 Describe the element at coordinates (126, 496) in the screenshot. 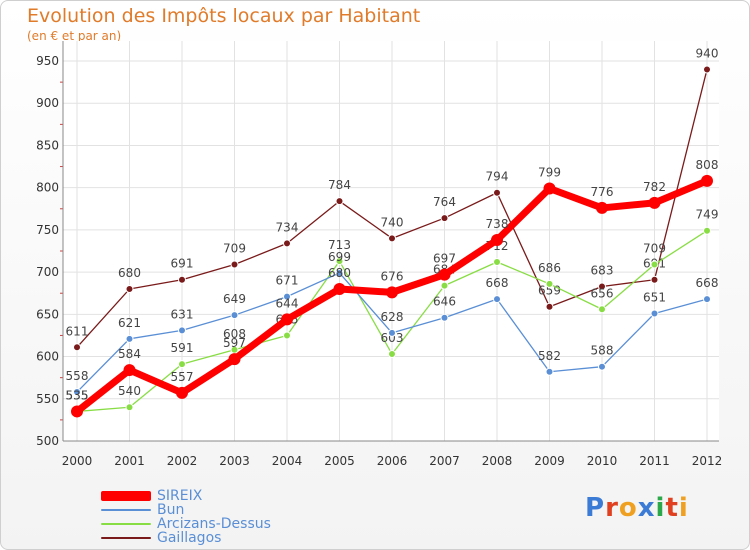

I see `legend-swatch-sireix` at that location.